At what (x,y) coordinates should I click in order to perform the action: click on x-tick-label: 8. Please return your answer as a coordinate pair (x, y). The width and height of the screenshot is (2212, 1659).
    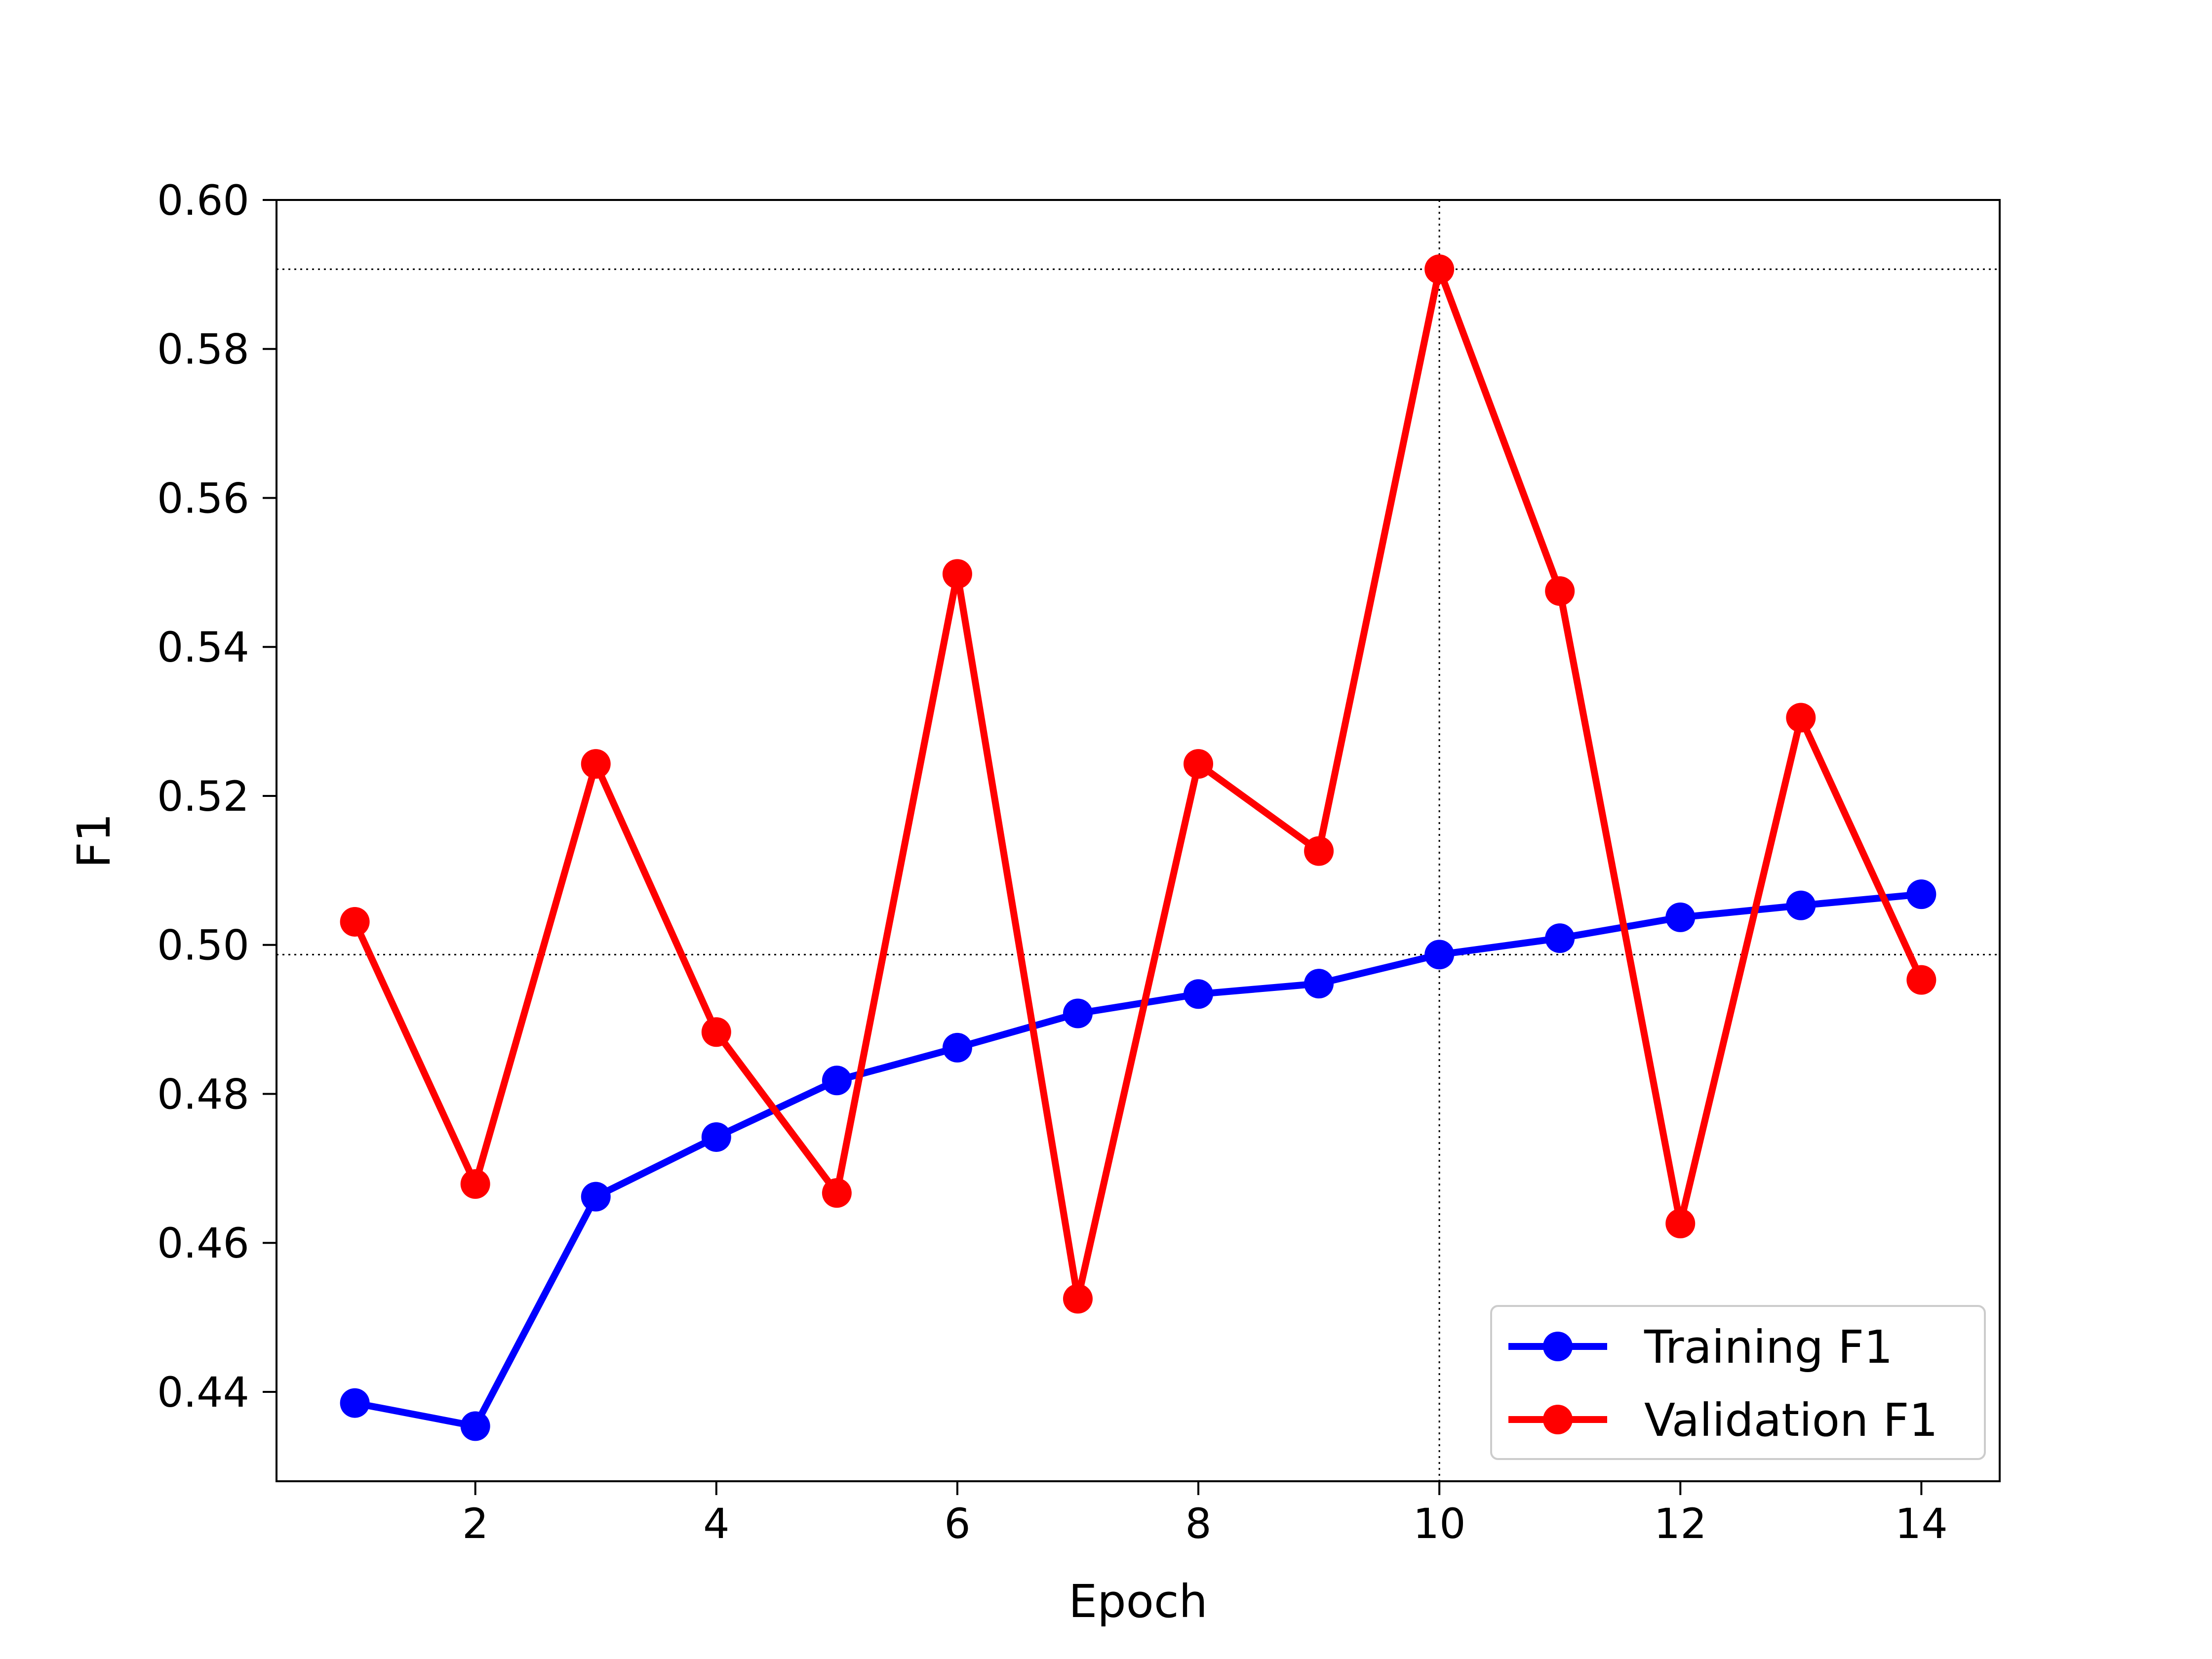
    Looking at the image, I should click on (1198, 1524).